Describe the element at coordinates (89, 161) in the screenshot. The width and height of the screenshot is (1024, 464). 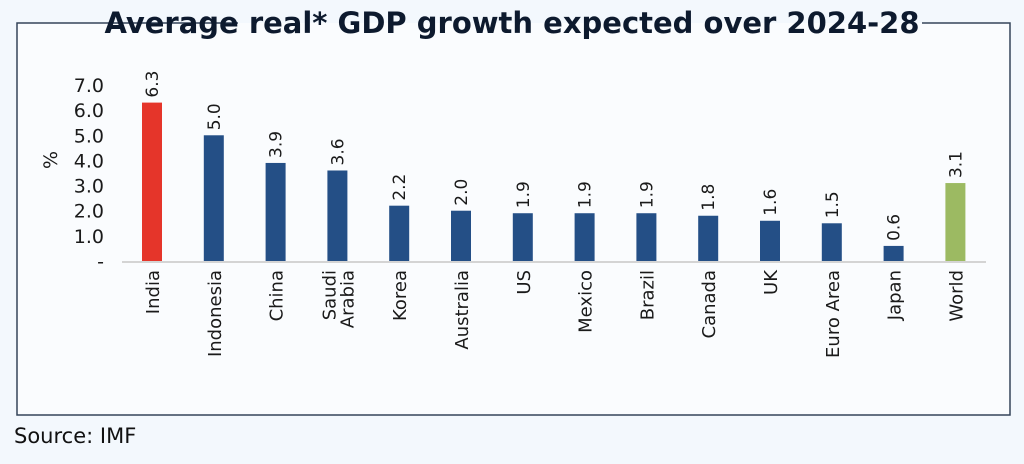
I see `y-tick-label: 4.0` at that location.